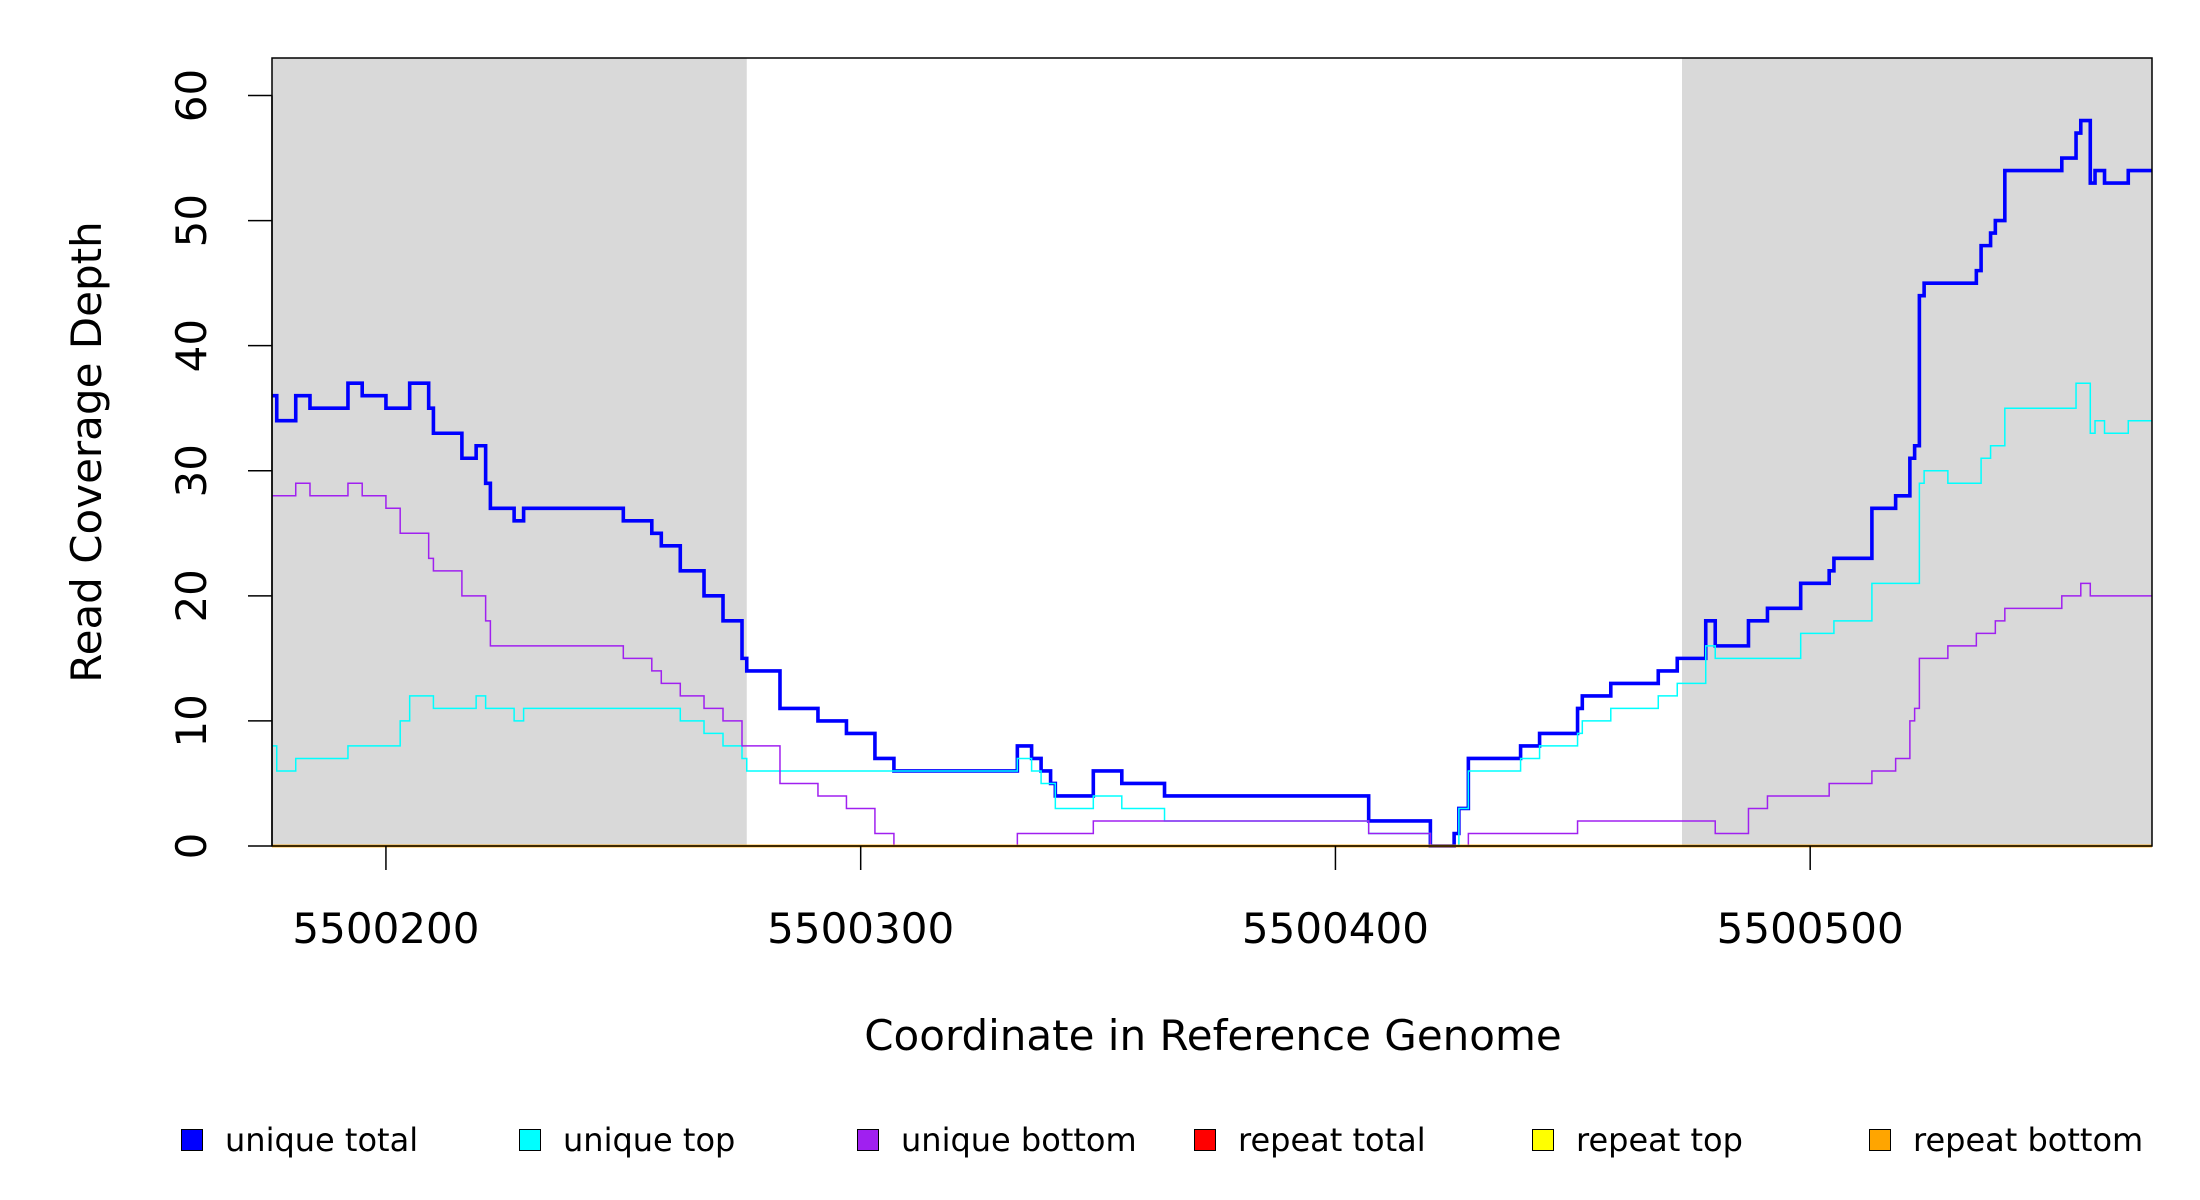 The height and width of the screenshot is (1200, 2200). I want to click on y-tick-label: 0, so click(191, 846).